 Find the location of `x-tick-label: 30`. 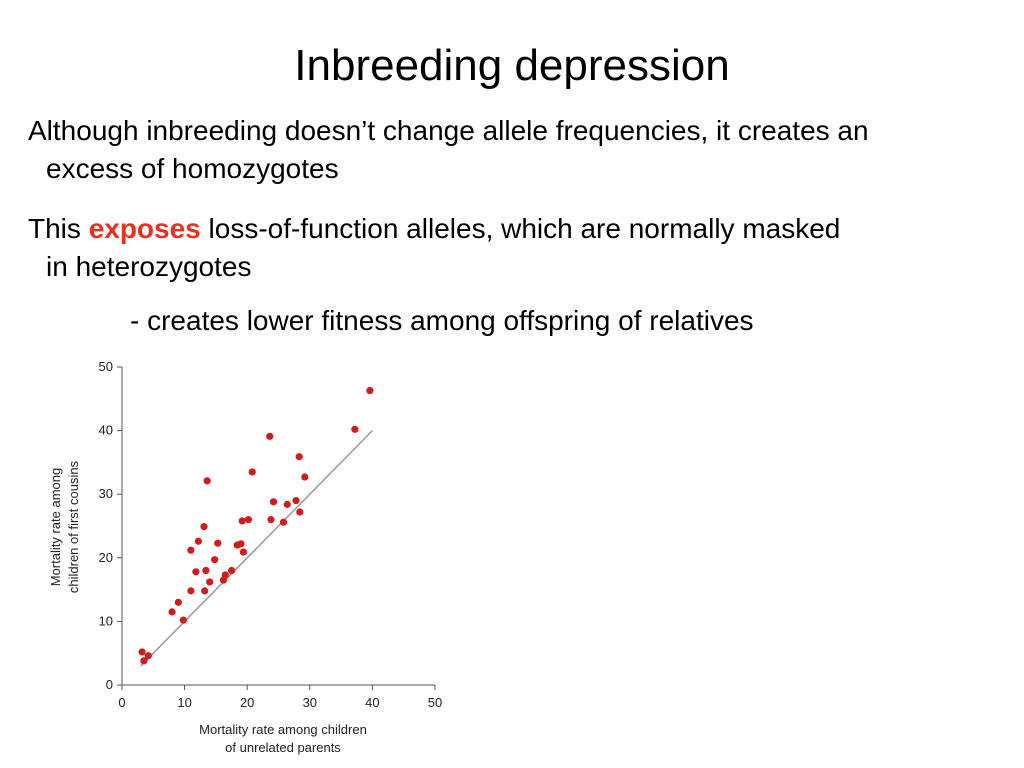

x-tick-label: 30 is located at coordinates (310, 702).